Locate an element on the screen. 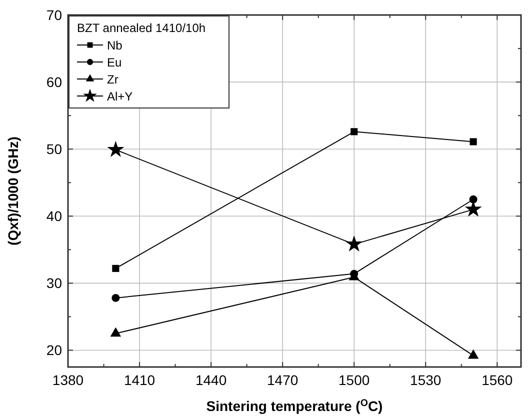 This screenshot has height=419, width=529. legend-label: Zr is located at coordinates (112, 79).